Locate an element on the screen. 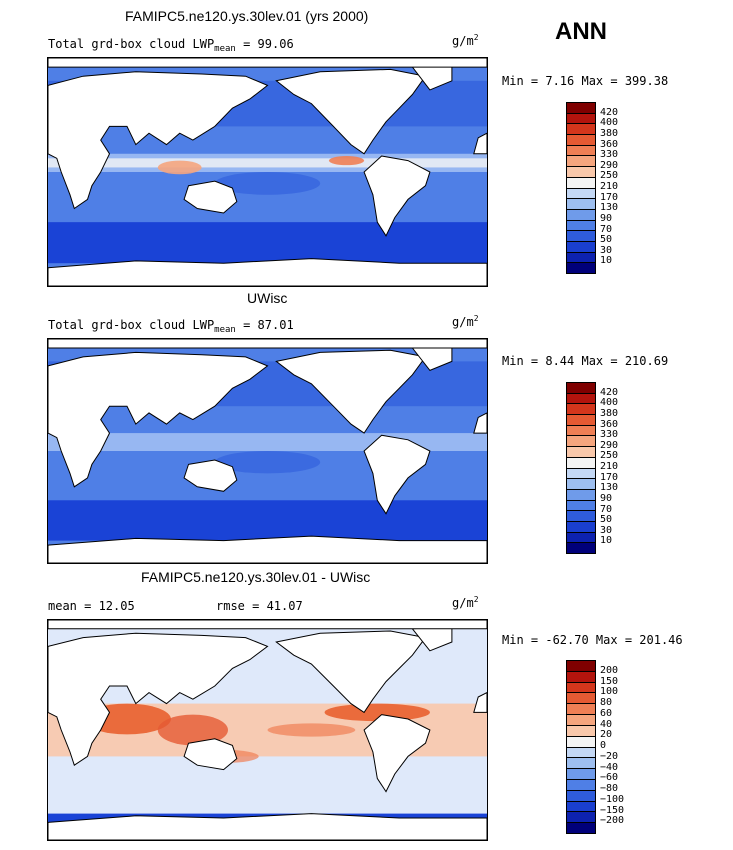  panel2-mean-value: = 87.01 is located at coordinates (268, 325).